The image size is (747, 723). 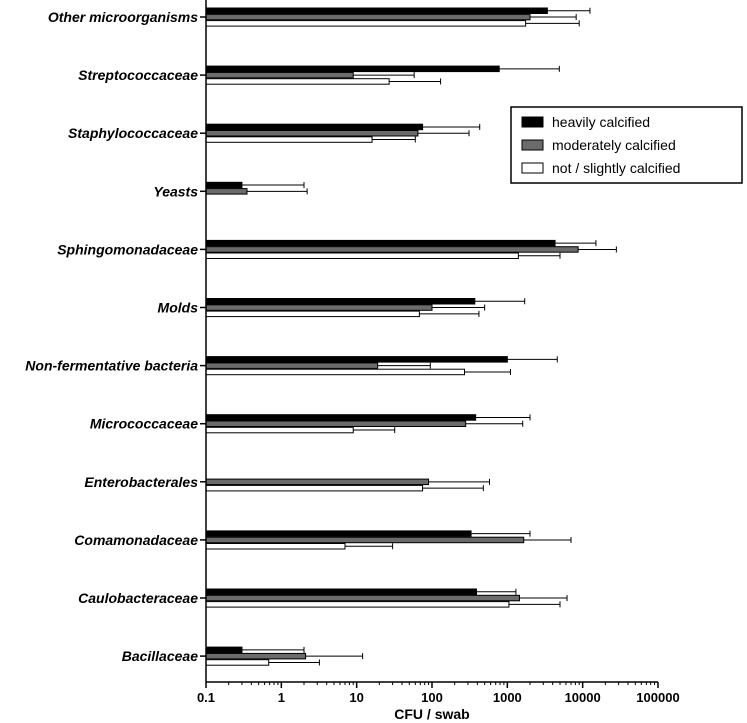 I want to click on bar-molds-heavily-calcified, so click(x=340, y=301).